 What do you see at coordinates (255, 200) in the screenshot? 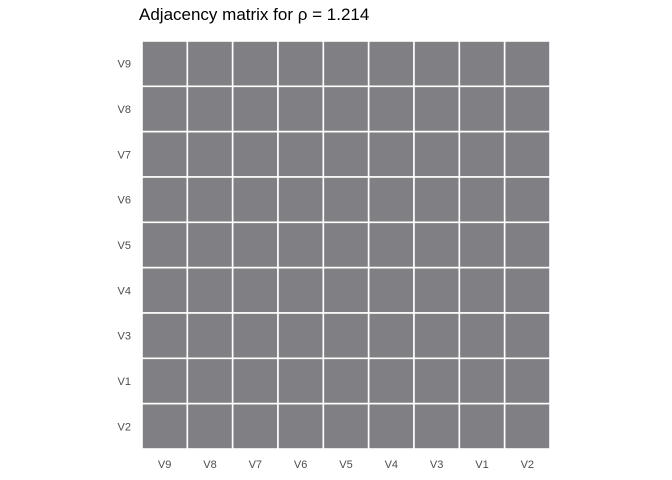
I see `heatmap-cell-V6-V7` at bounding box center [255, 200].